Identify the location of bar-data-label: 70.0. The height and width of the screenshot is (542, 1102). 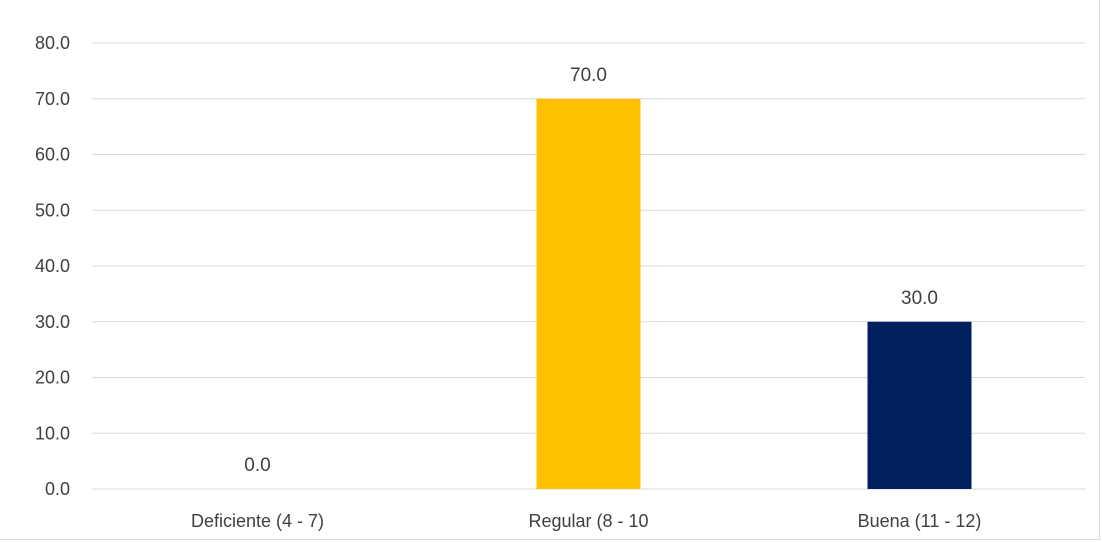
(588, 75).